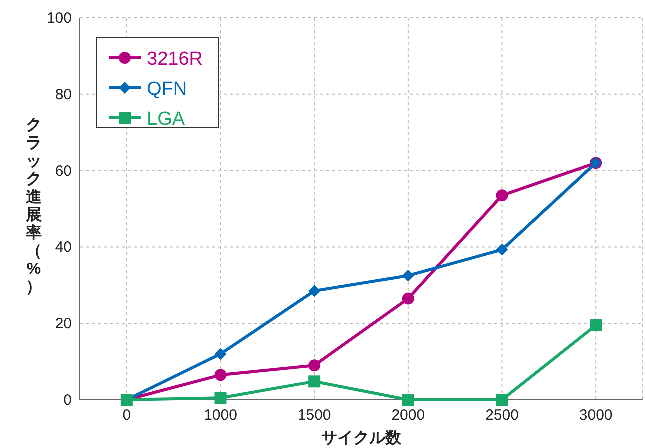 The image size is (645, 448). I want to click on y-tick-label: 20, so click(63, 324).